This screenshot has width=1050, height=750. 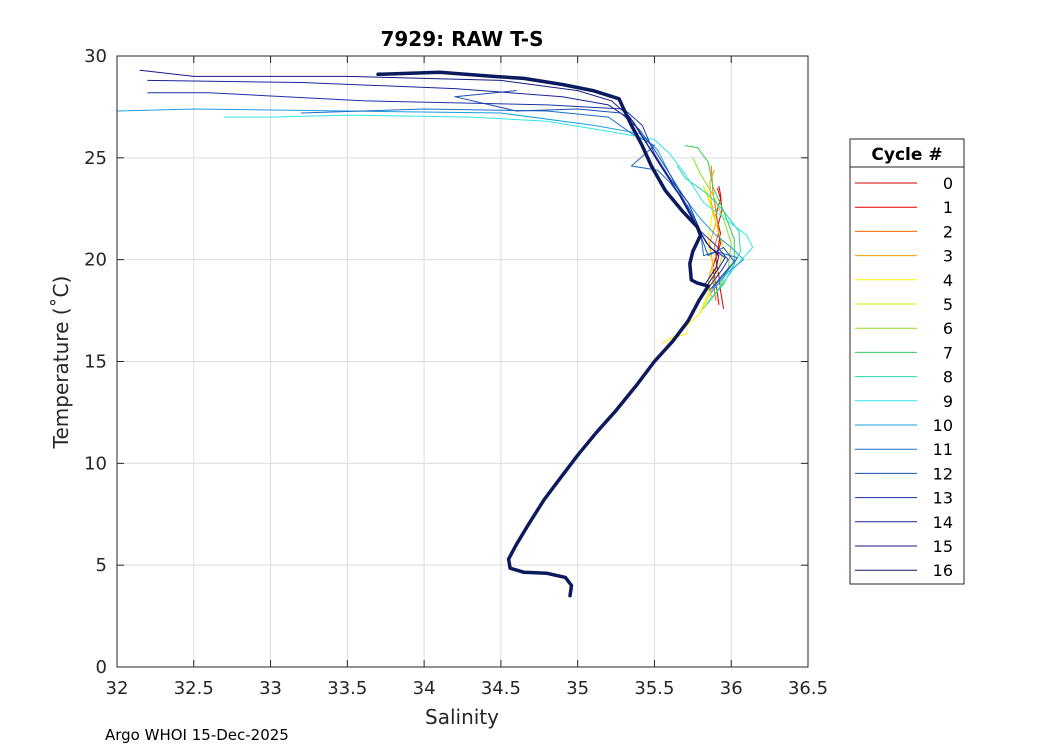 What do you see at coordinates (95, 362) in the screenshot?
I see `y-tick-label-3: 15` at bounding box center [95, 362].